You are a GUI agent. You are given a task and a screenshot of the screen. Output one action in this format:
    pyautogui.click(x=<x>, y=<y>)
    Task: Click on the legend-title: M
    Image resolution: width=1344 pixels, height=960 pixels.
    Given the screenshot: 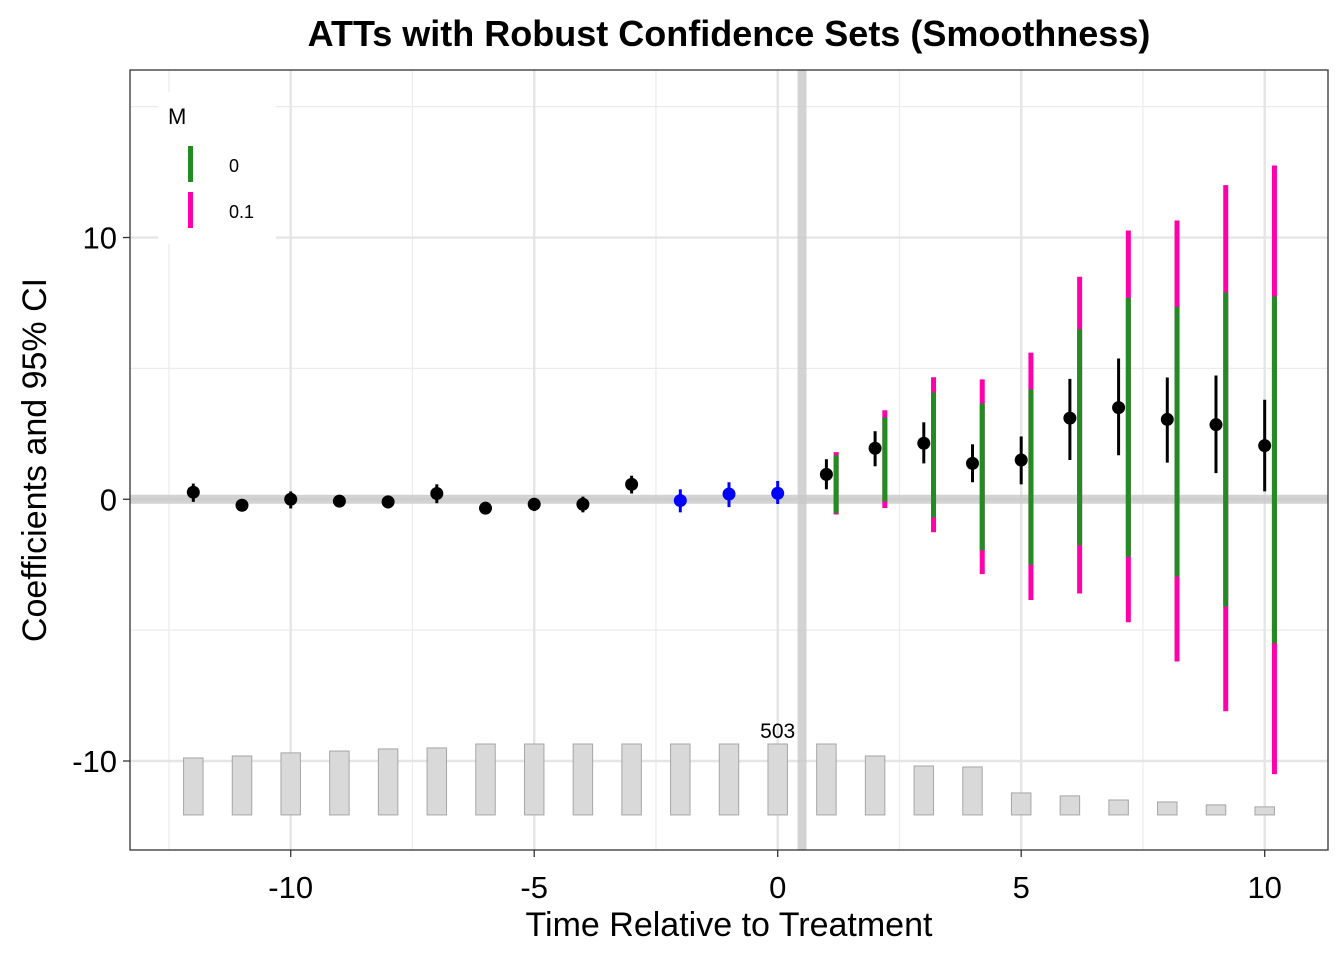 What is the action you would take?
    pyautogui.click(x=177, y=116)
    